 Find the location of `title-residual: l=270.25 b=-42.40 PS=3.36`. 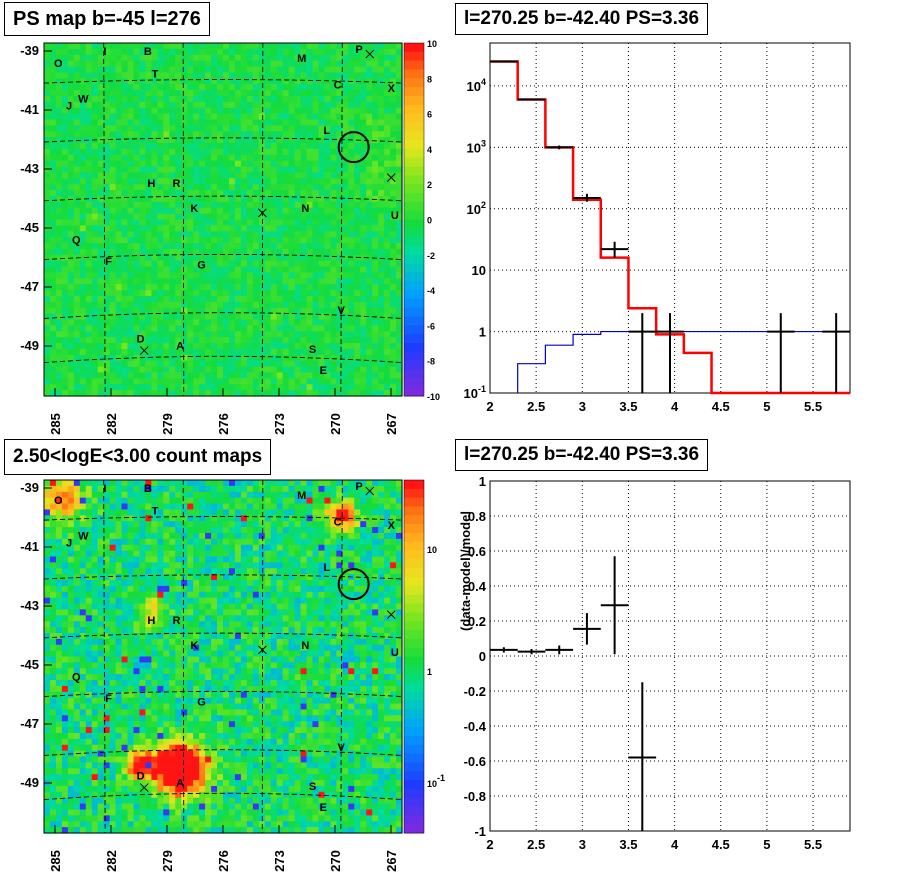

title-residual: l=270.25 b=-42.40 PS=3.36 is located at coordinates (581, 455).